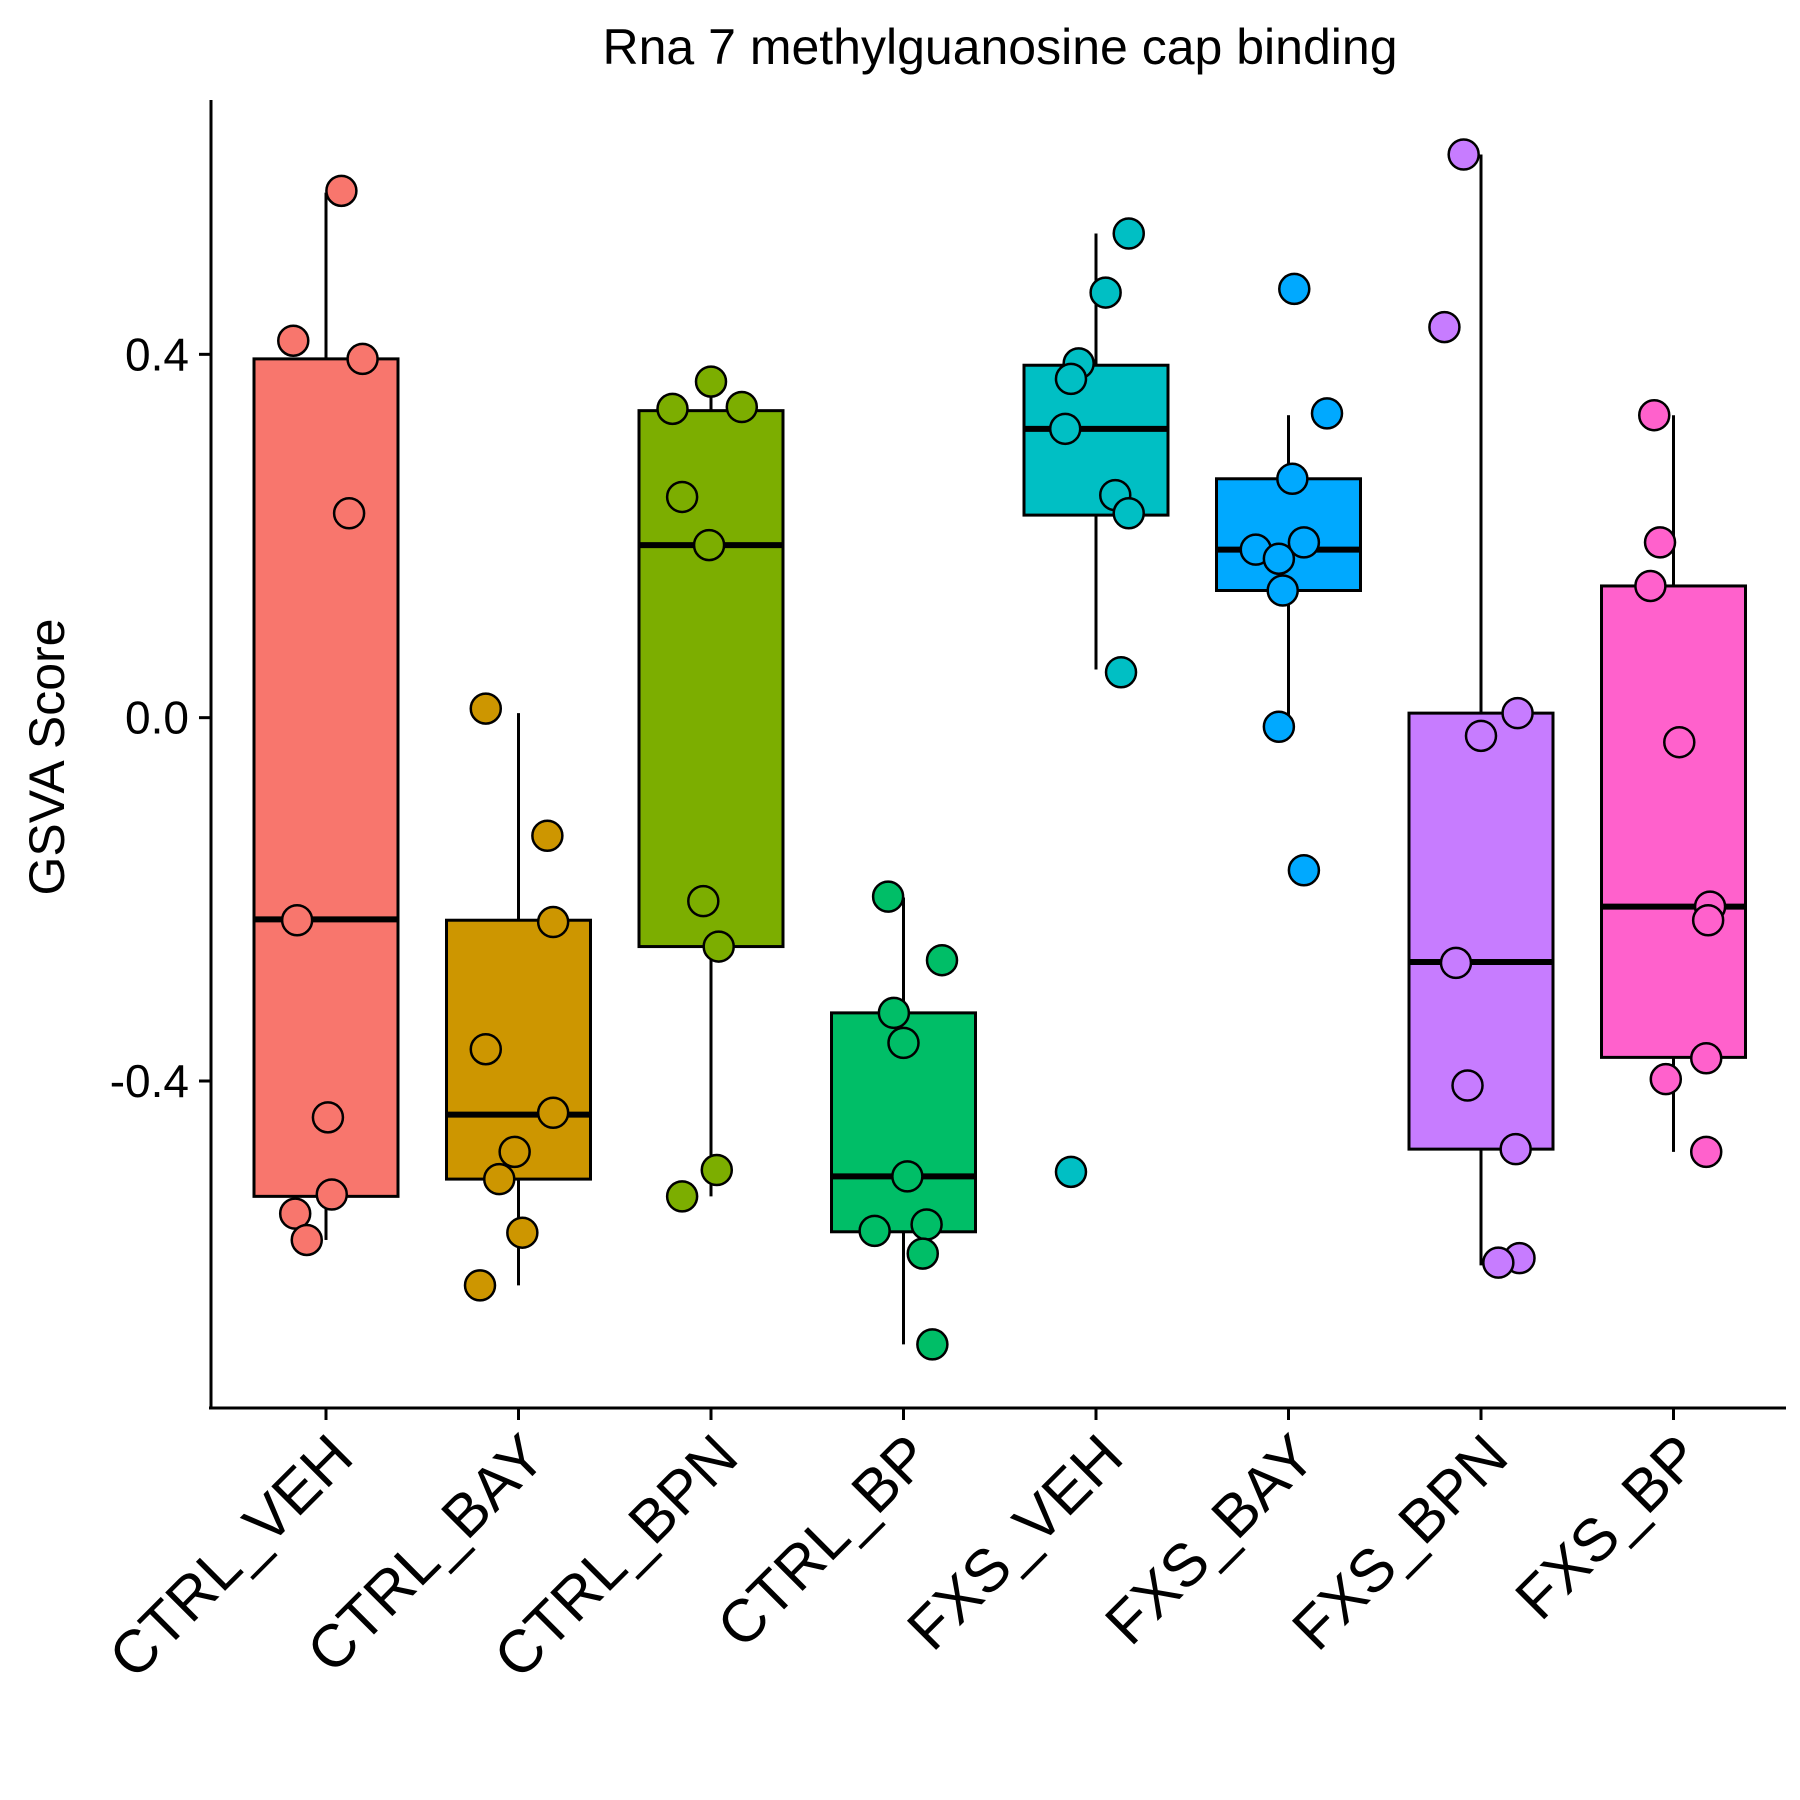 The height and width of the screenshot is (1800, 1800). What do you see at coordinates (1000, 47) in the screenshot?
I see `chart-title: Rna 7 methylguanosine cap binding` at bounding box center [1000, 47].